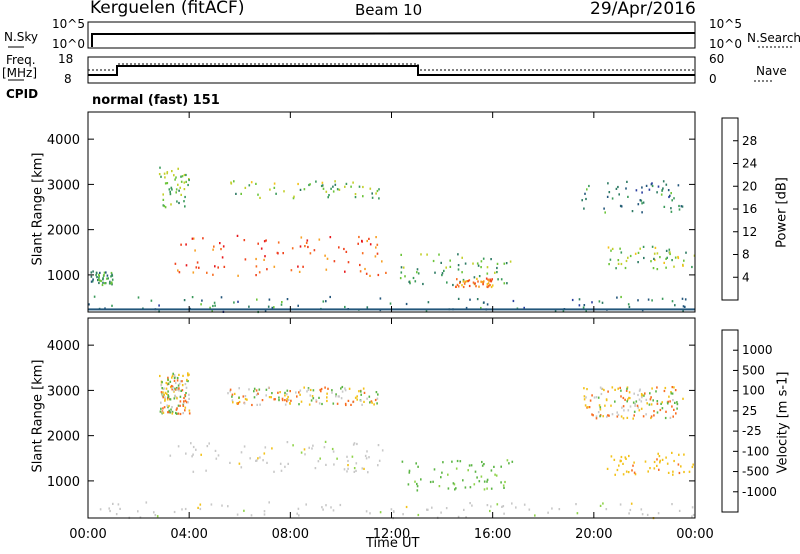  What do you see at coordinates (393, 543) in the screenshot?
I see `x-axis-title: Time UT` at bounding box center [393, 543].